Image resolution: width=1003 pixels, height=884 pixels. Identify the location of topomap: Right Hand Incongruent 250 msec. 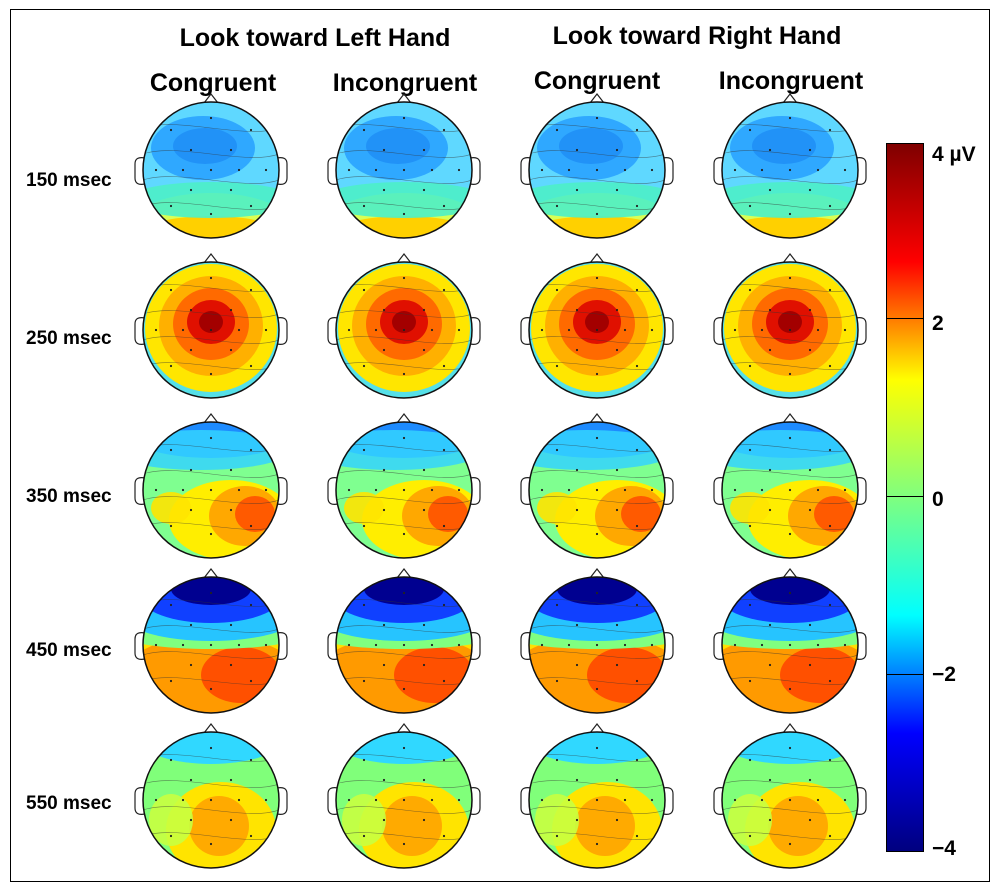
(790, 326).